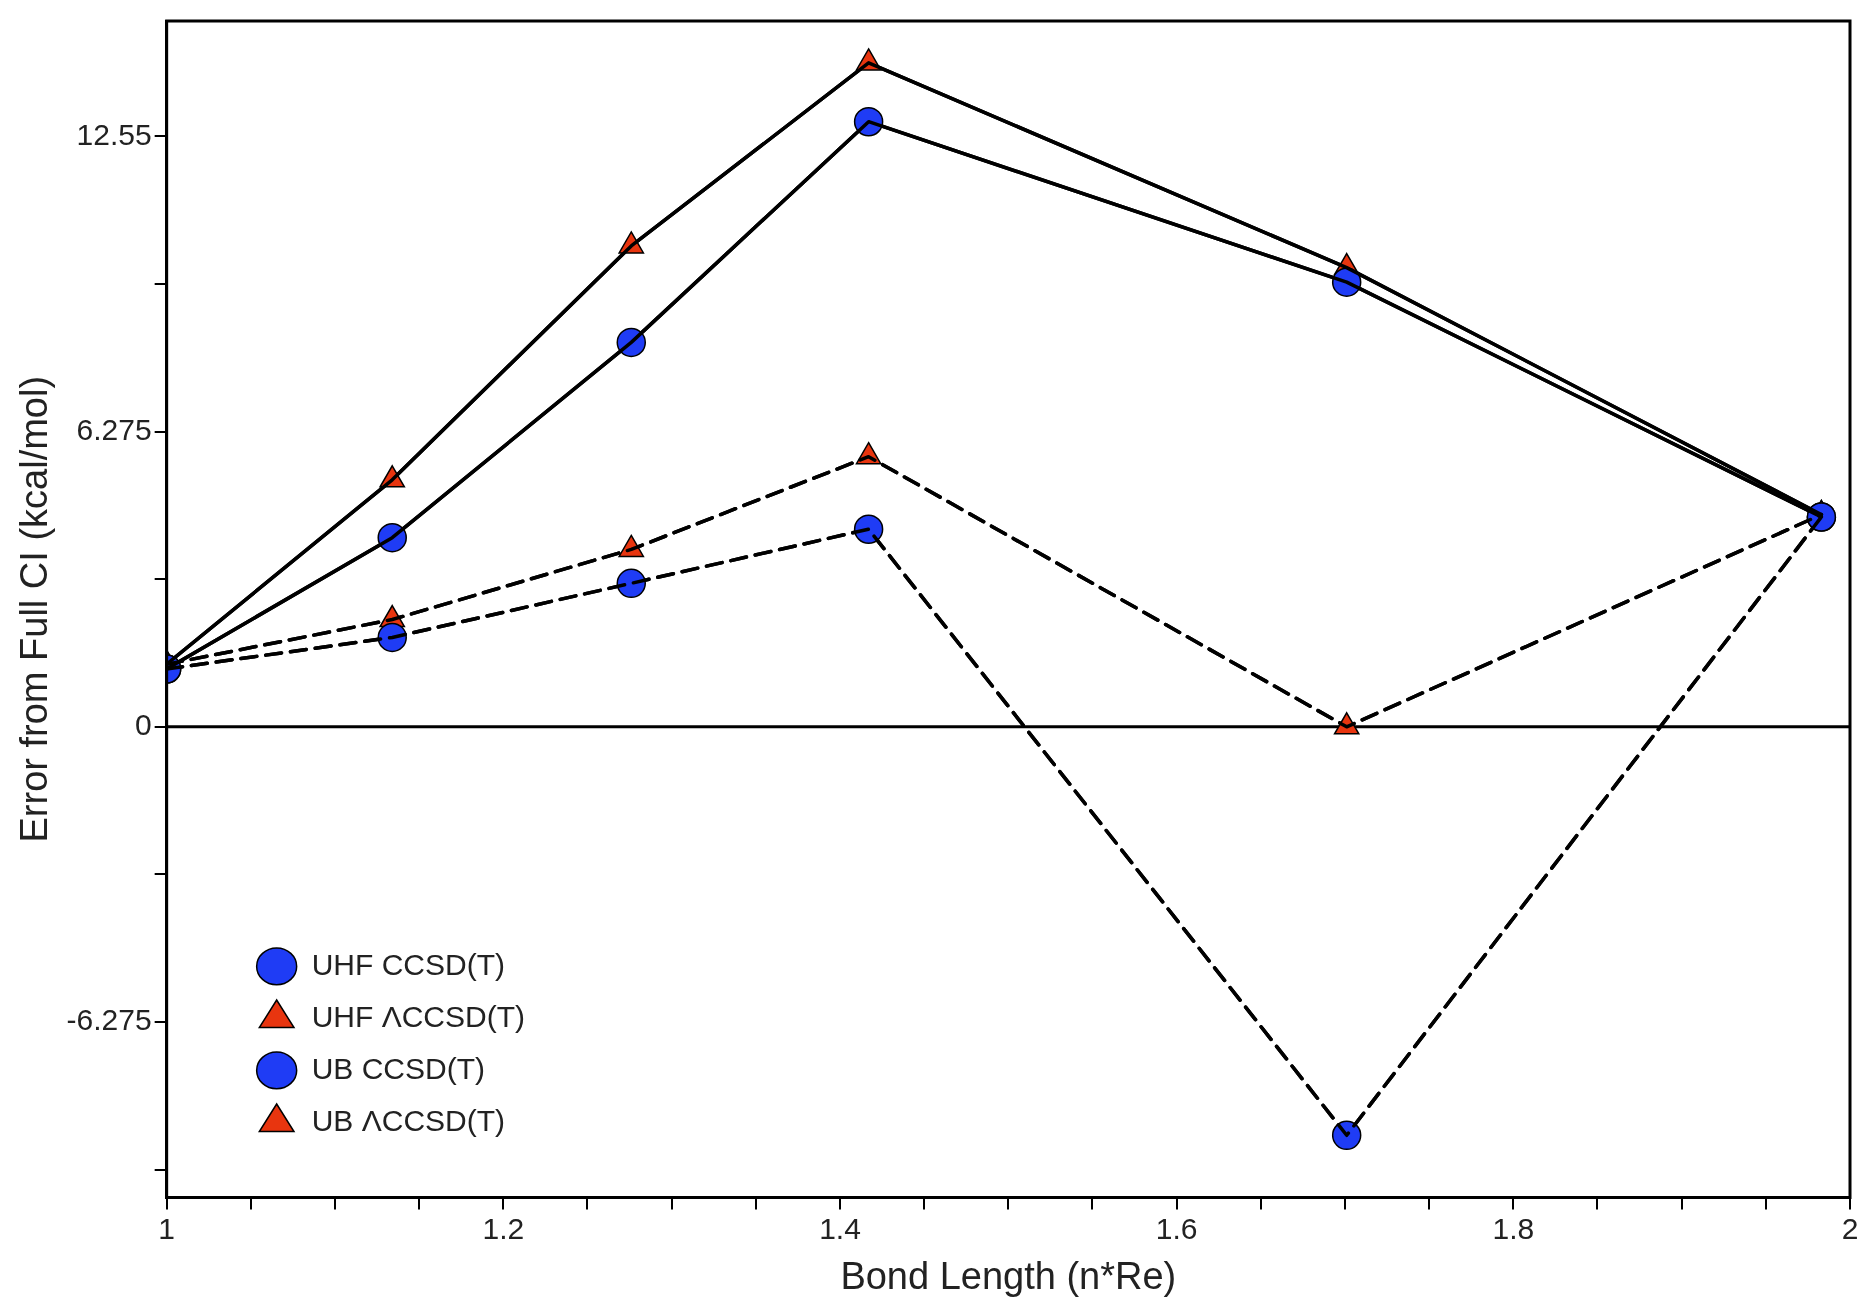  I want to click on legend-label: UHF CCSD(T), so click(408, 964).